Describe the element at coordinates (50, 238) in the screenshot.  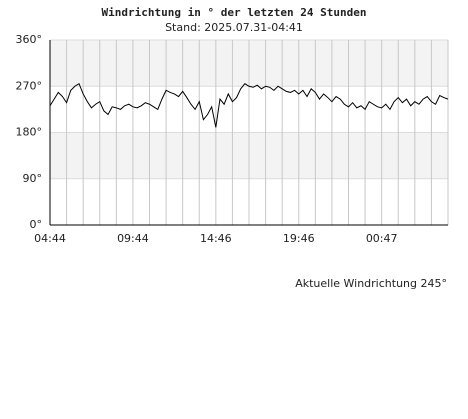
I see `x-tick-label: 04:44` at that location.